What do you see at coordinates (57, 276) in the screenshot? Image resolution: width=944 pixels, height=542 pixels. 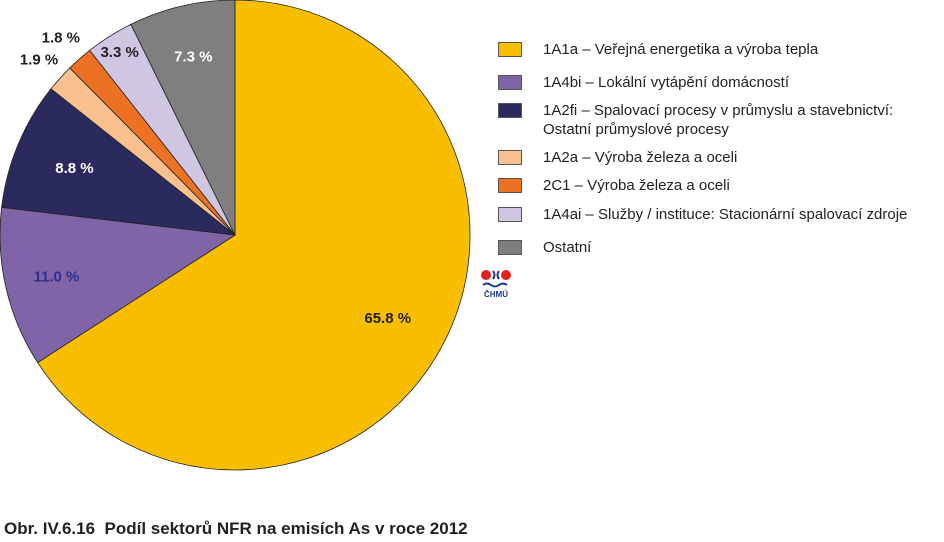 I see `pie-slice-label-2: 11.0 %` at bounding box center [57, 276].